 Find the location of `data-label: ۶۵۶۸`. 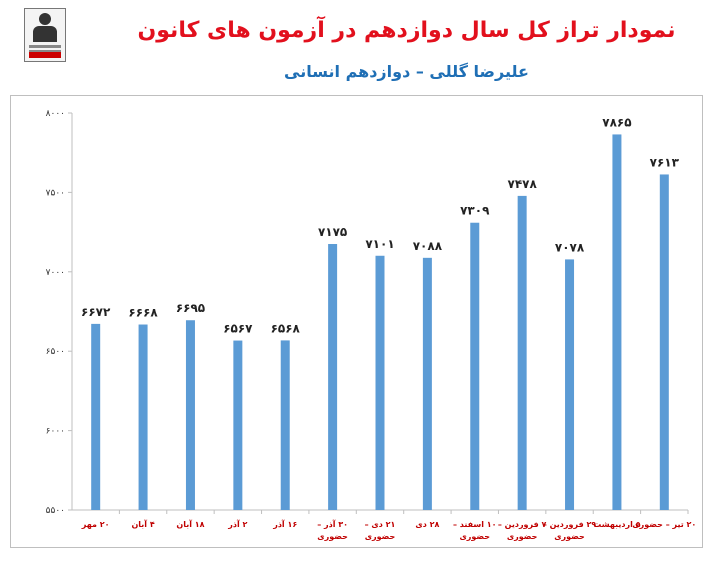

data-label: ۶۵۶۸ is located at coordinates (286, 328).